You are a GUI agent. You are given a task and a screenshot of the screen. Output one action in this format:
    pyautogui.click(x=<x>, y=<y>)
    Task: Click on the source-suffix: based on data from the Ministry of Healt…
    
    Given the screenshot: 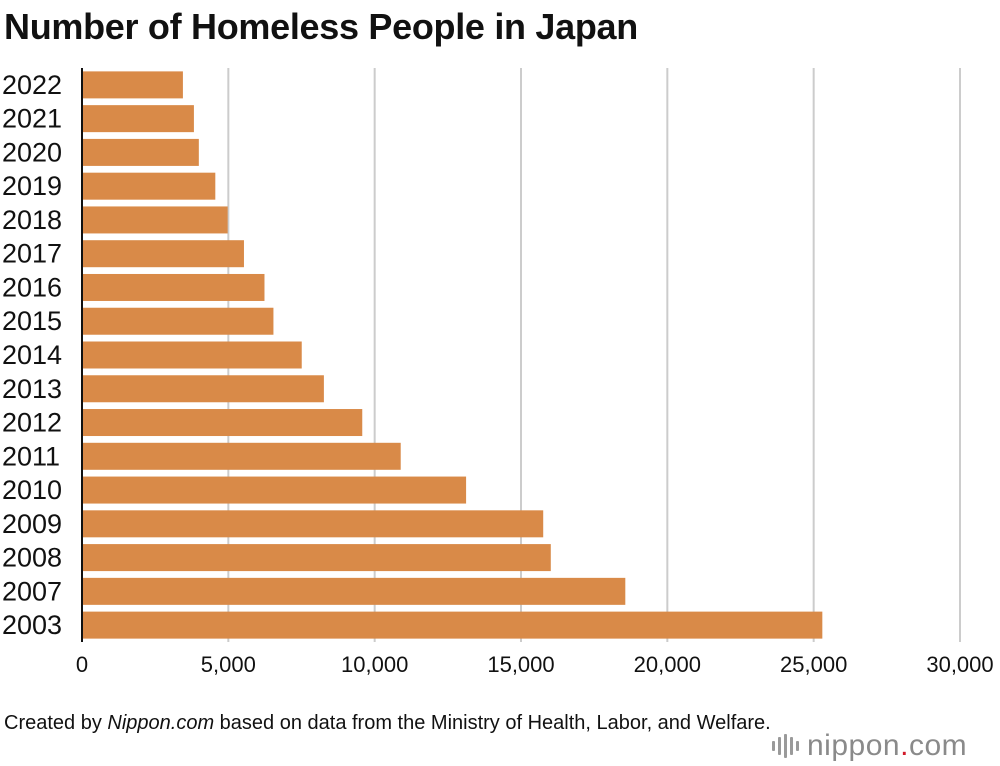 What is the action you would take?
    pyautogui.click(x=492, y=723)
    